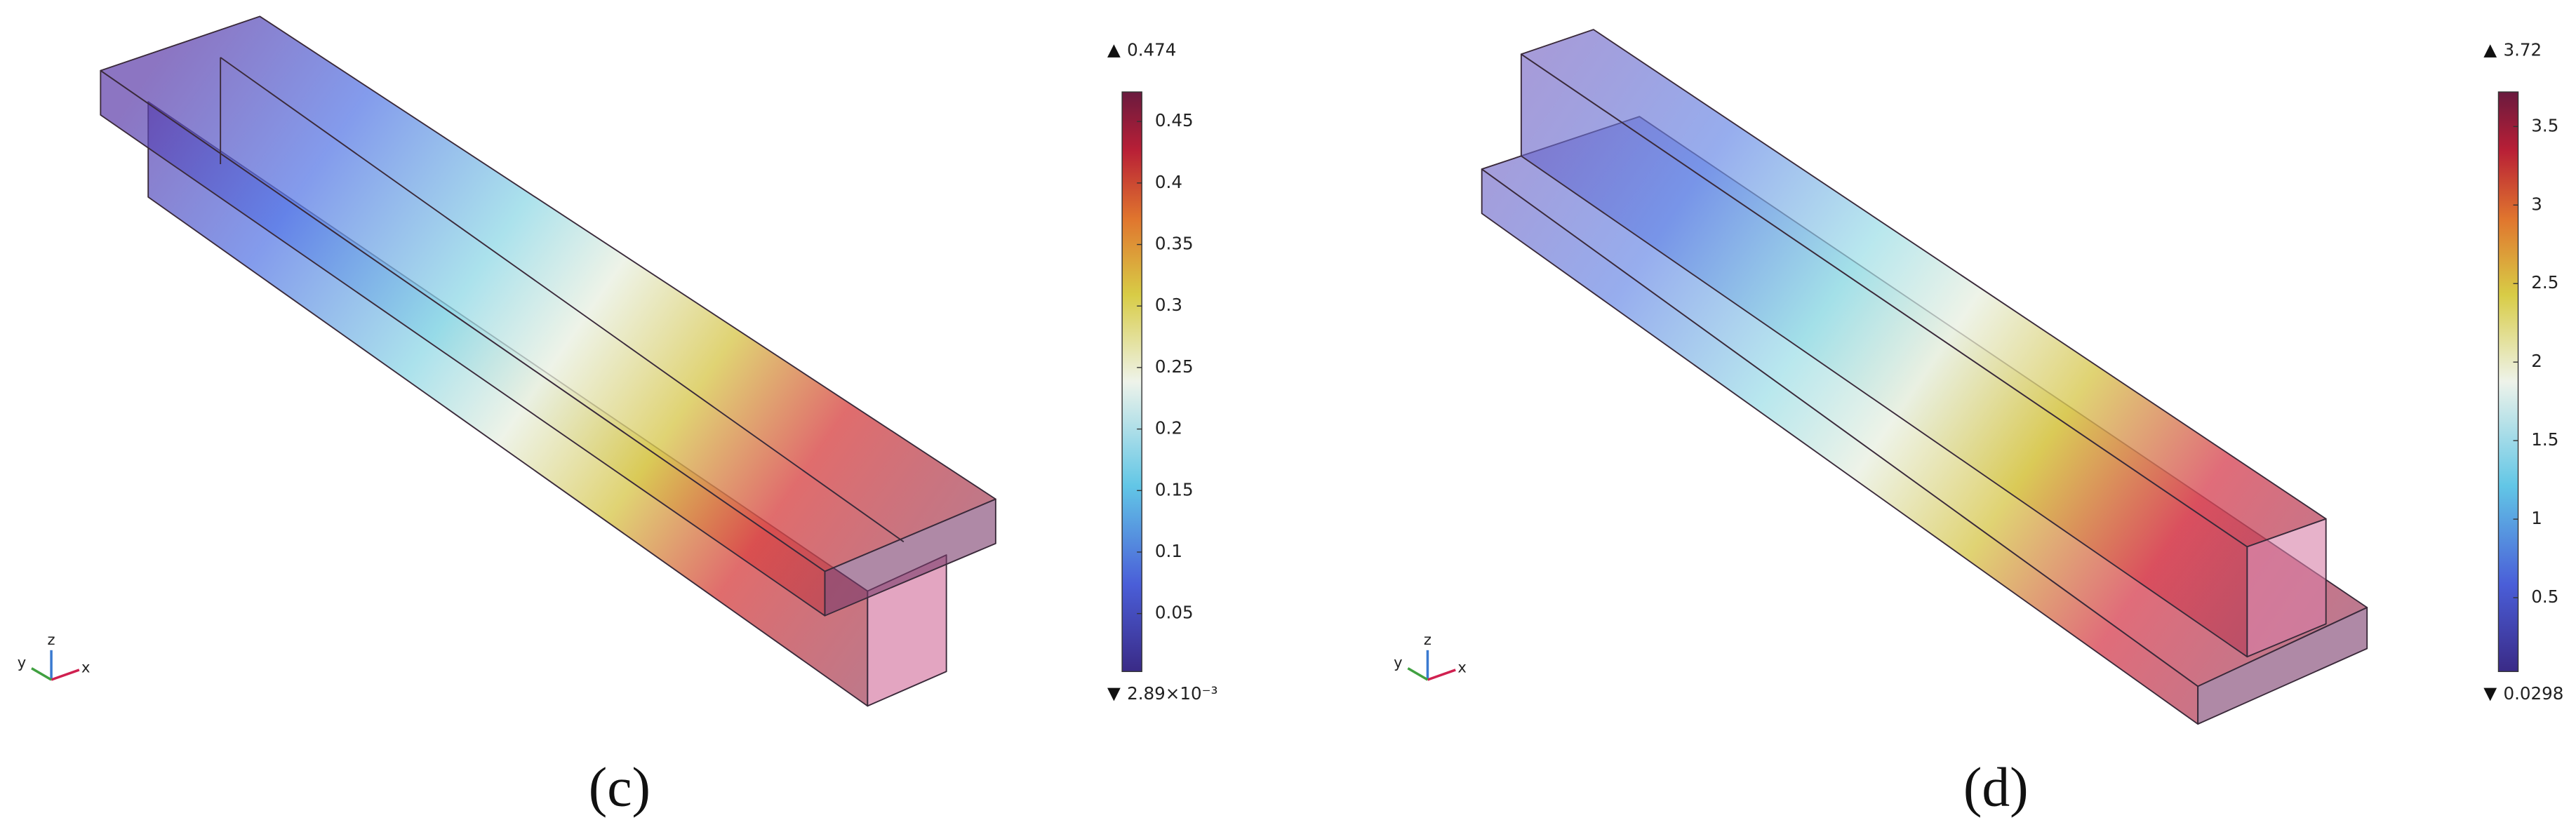  What do you see at coordinates (1172, 693) in the screenshot?
I see `colorbar-min: 2.89×10⁻³` at bounding box center [1172, 693].